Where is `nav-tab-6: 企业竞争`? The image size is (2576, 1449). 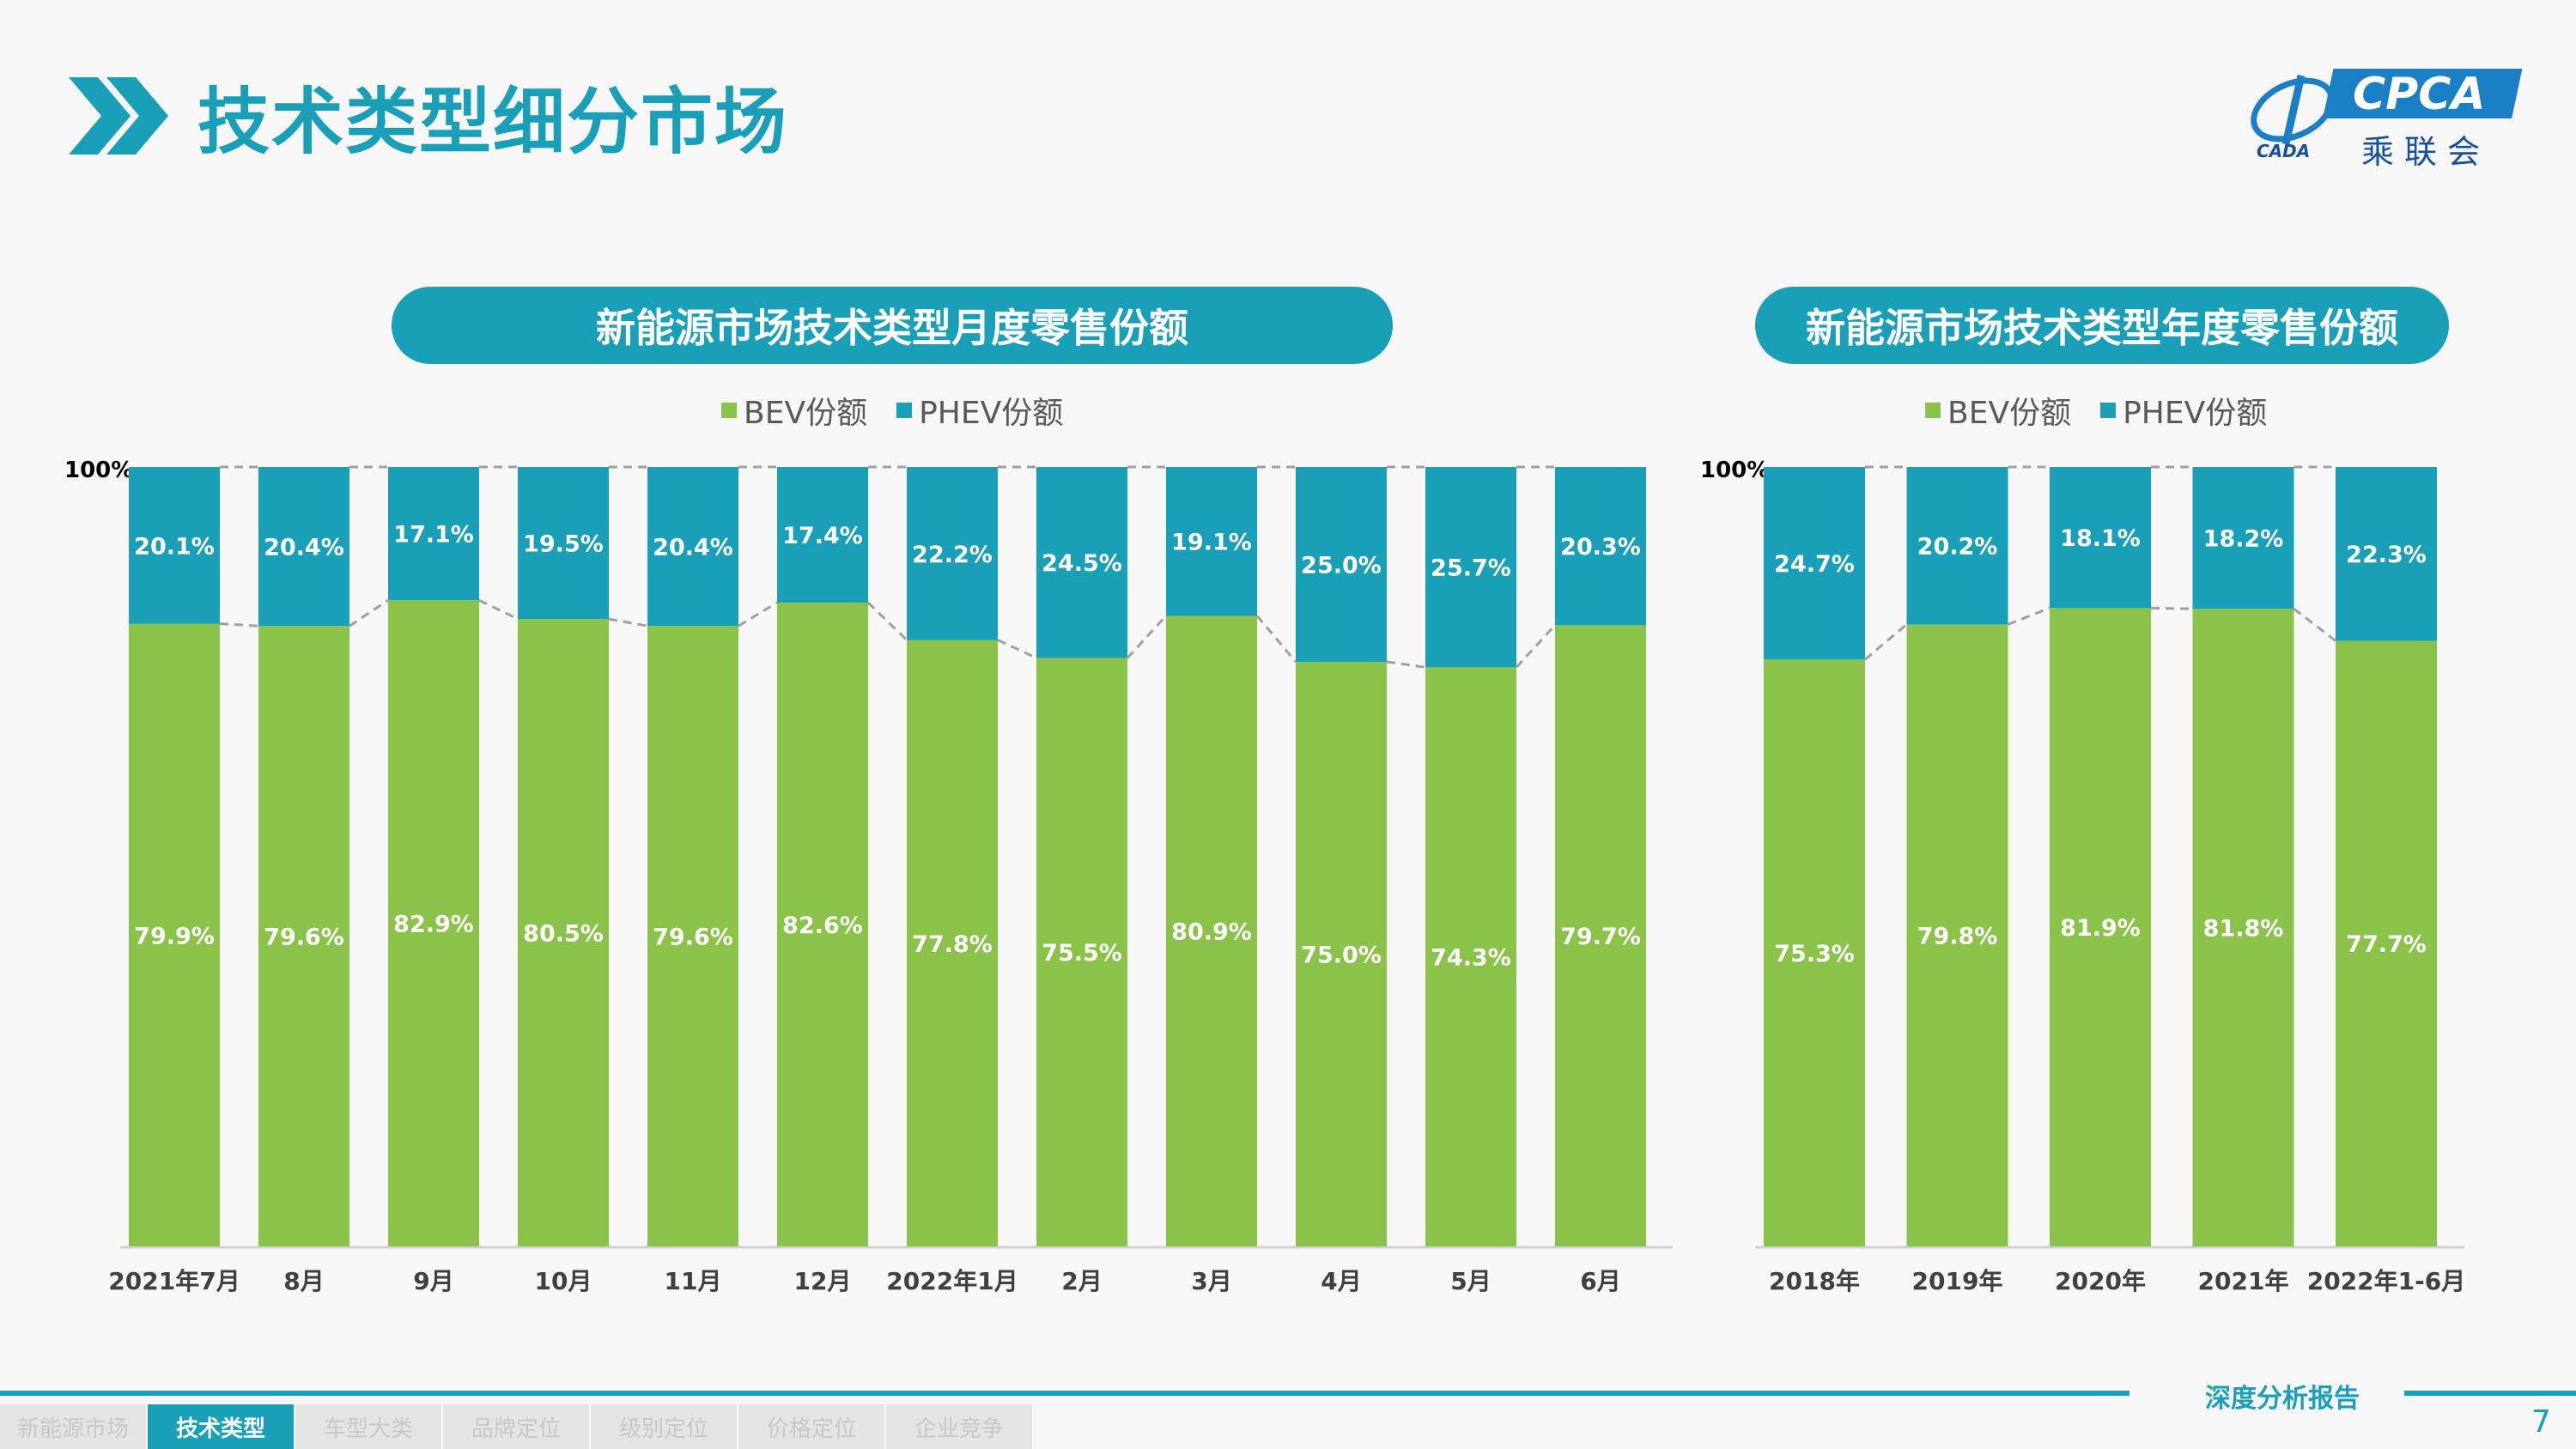 nav-tab-6: 企业竞争 is located at coordinates (959, 1426).